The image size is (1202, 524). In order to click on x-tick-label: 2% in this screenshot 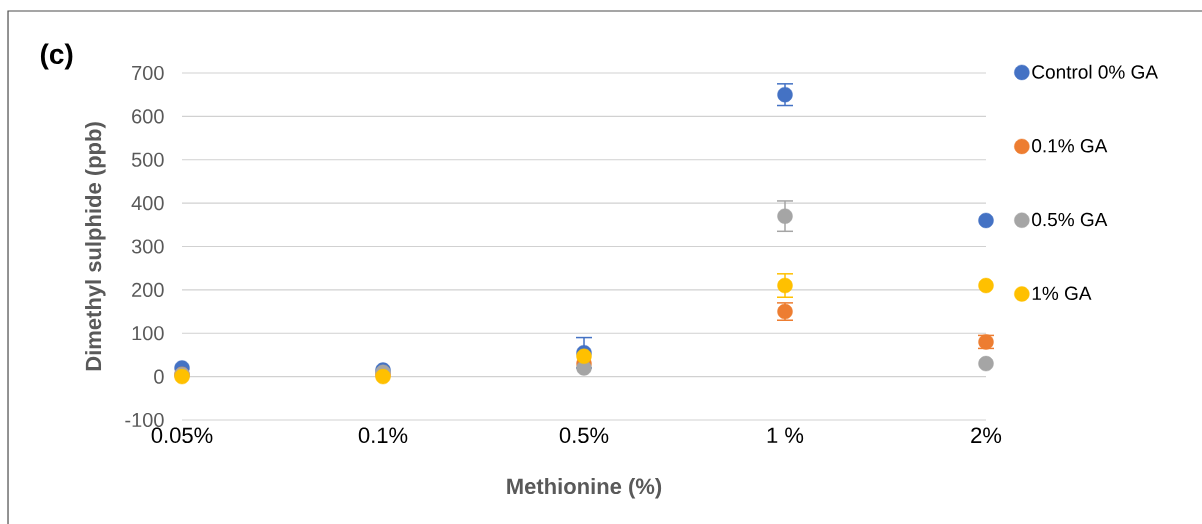, I will do `click(986, 435)`.